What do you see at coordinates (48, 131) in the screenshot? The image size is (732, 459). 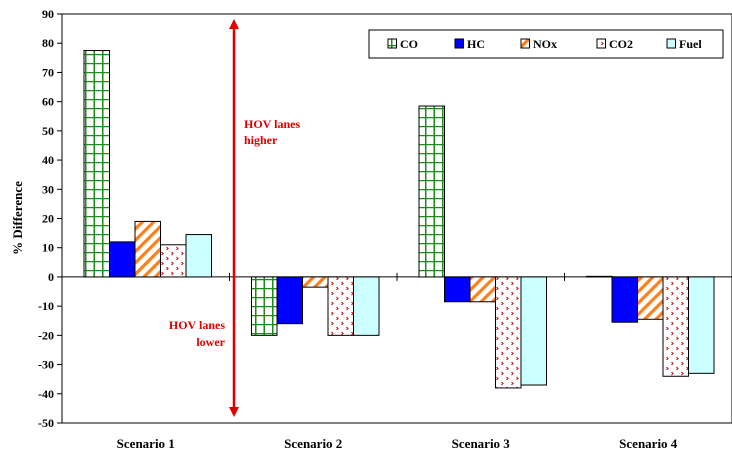 I see `y-tick-label: 50` at bounding box center [48, 131].